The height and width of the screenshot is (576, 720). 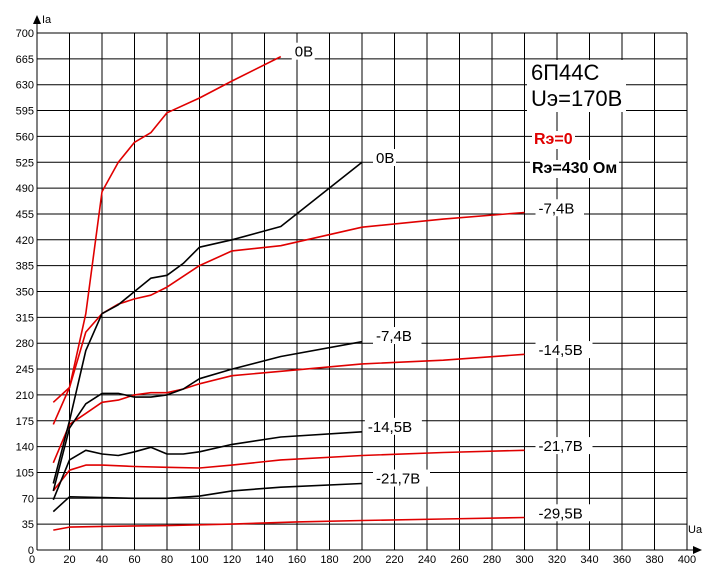 I want to click on x-tick-label: 340, so click(x=589, y=560).